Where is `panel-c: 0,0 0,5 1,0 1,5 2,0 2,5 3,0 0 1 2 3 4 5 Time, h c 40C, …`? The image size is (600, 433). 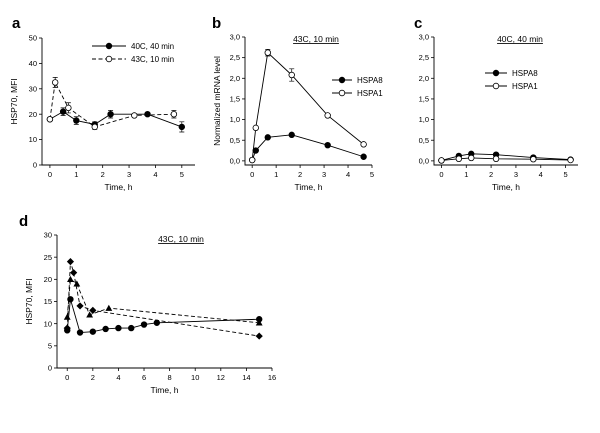
panel-c: 0,0 0,5 1,0 1,5 2,0 2,5 3,0 0 1 2 3 4 5 Time, h c 40C, … is located at coordinates (496, 103).